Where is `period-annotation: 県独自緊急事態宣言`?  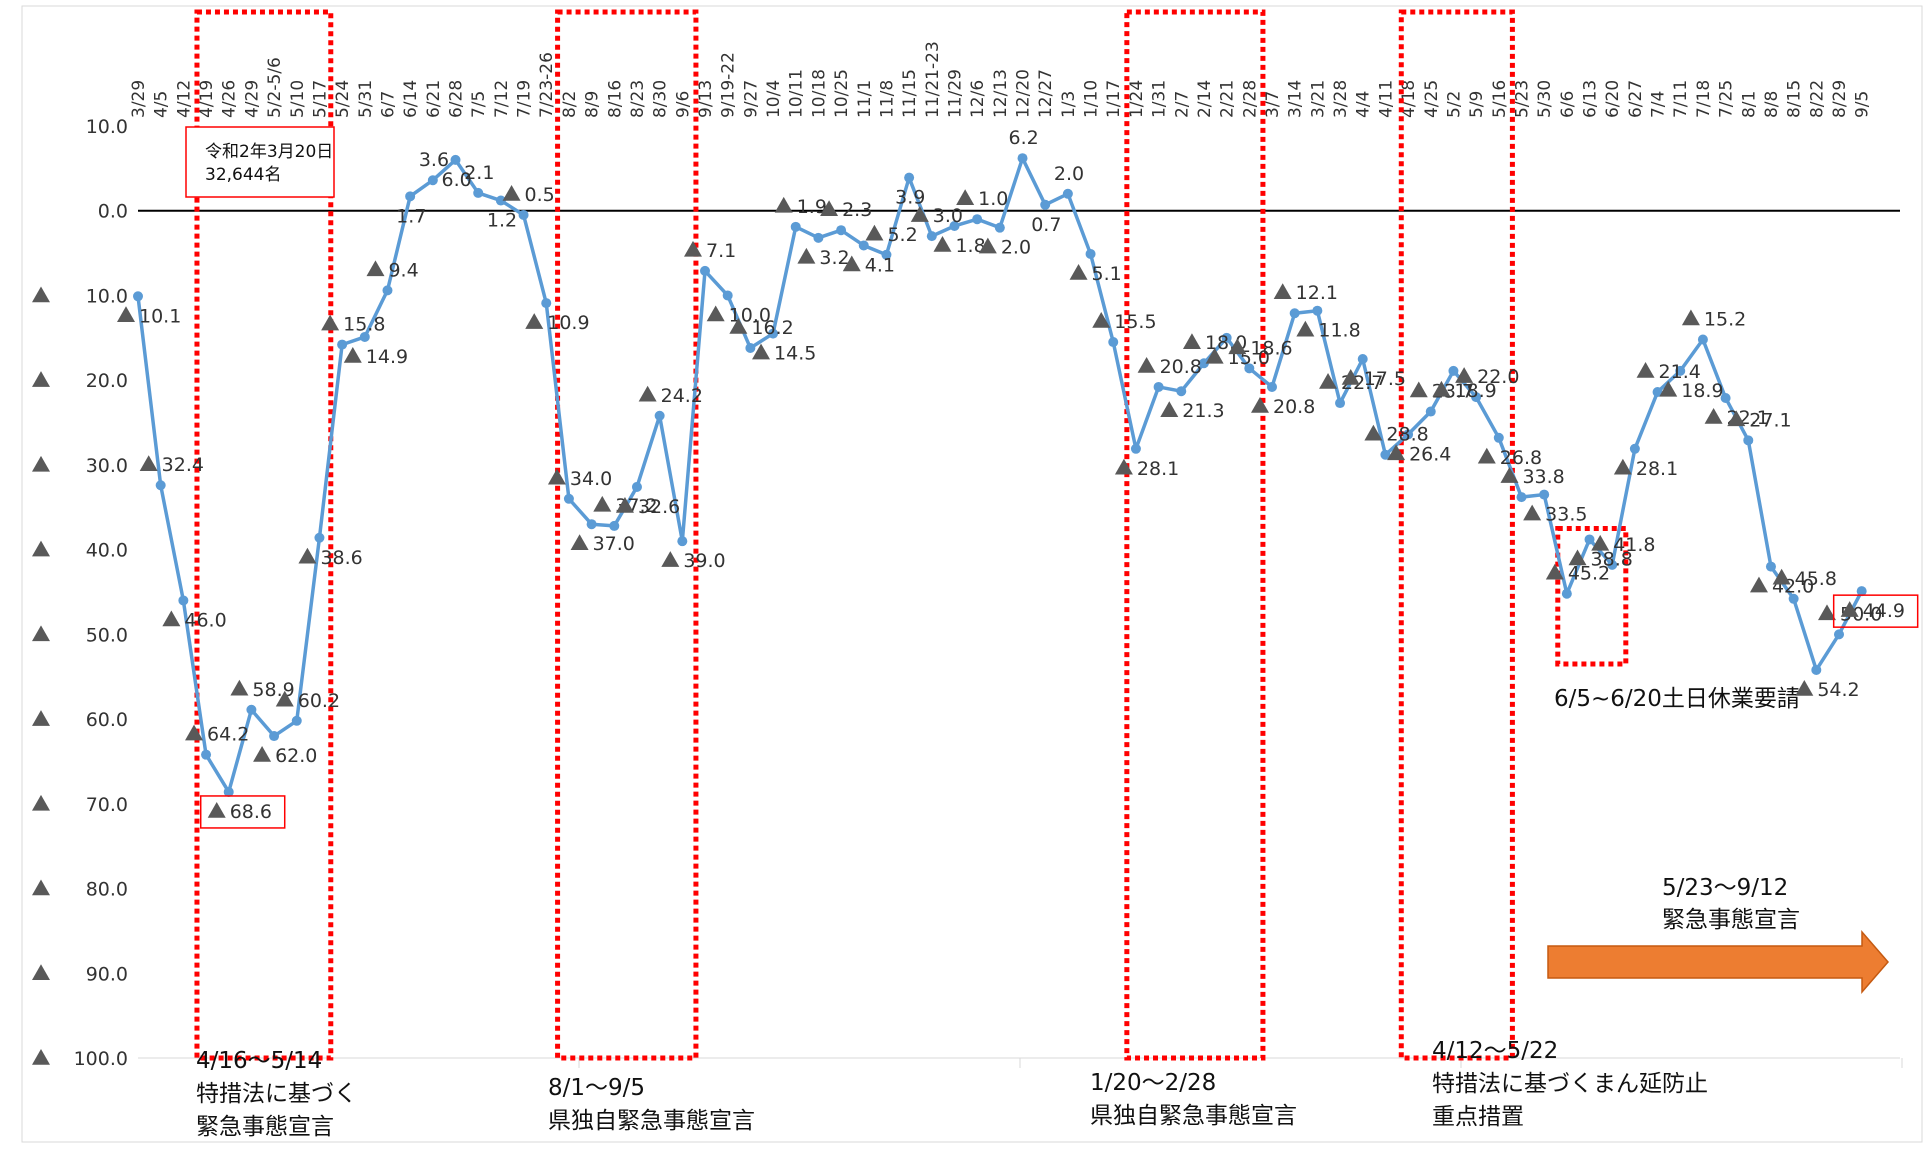
period-annotation: 県独自緊急事態宣言 is located at coordinates (651, 1121).